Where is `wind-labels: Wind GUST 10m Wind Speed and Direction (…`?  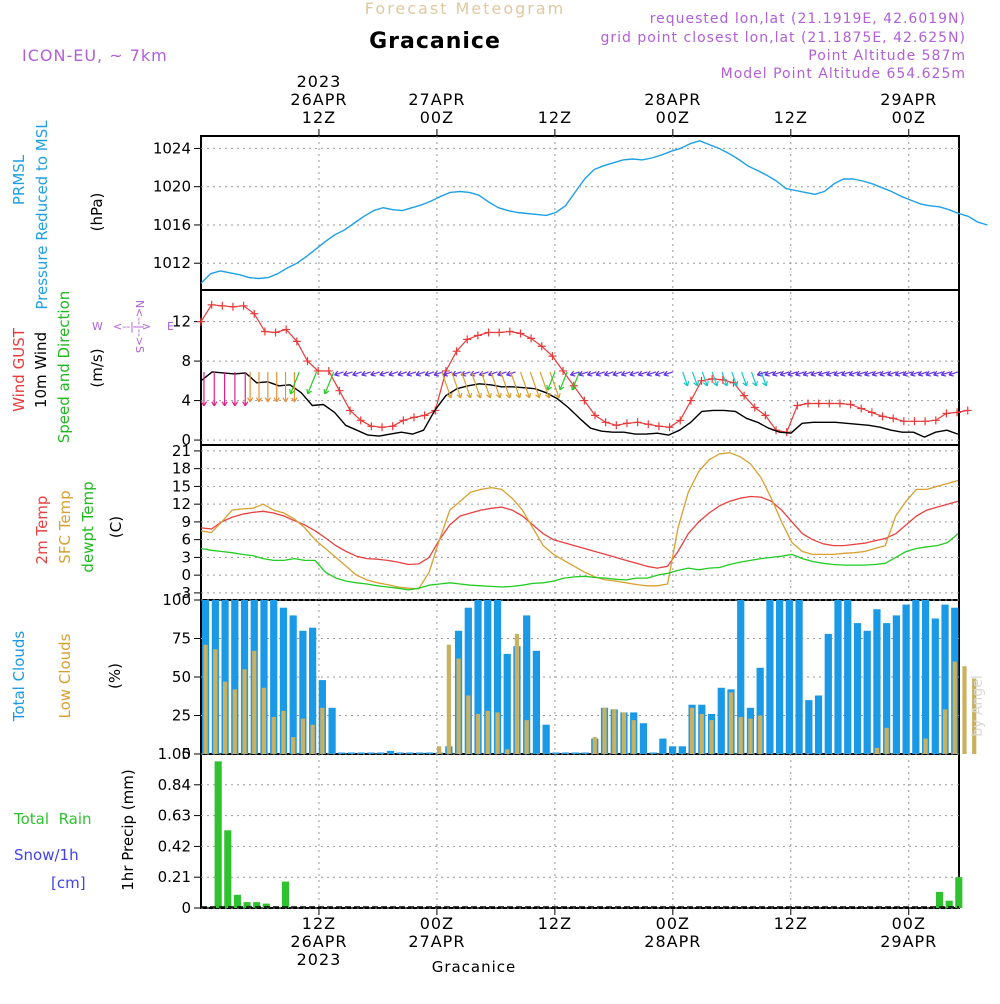
wind-labels: Wind GUST 10m Wind Speed and Direction (… is located at coordinates (58, 367).